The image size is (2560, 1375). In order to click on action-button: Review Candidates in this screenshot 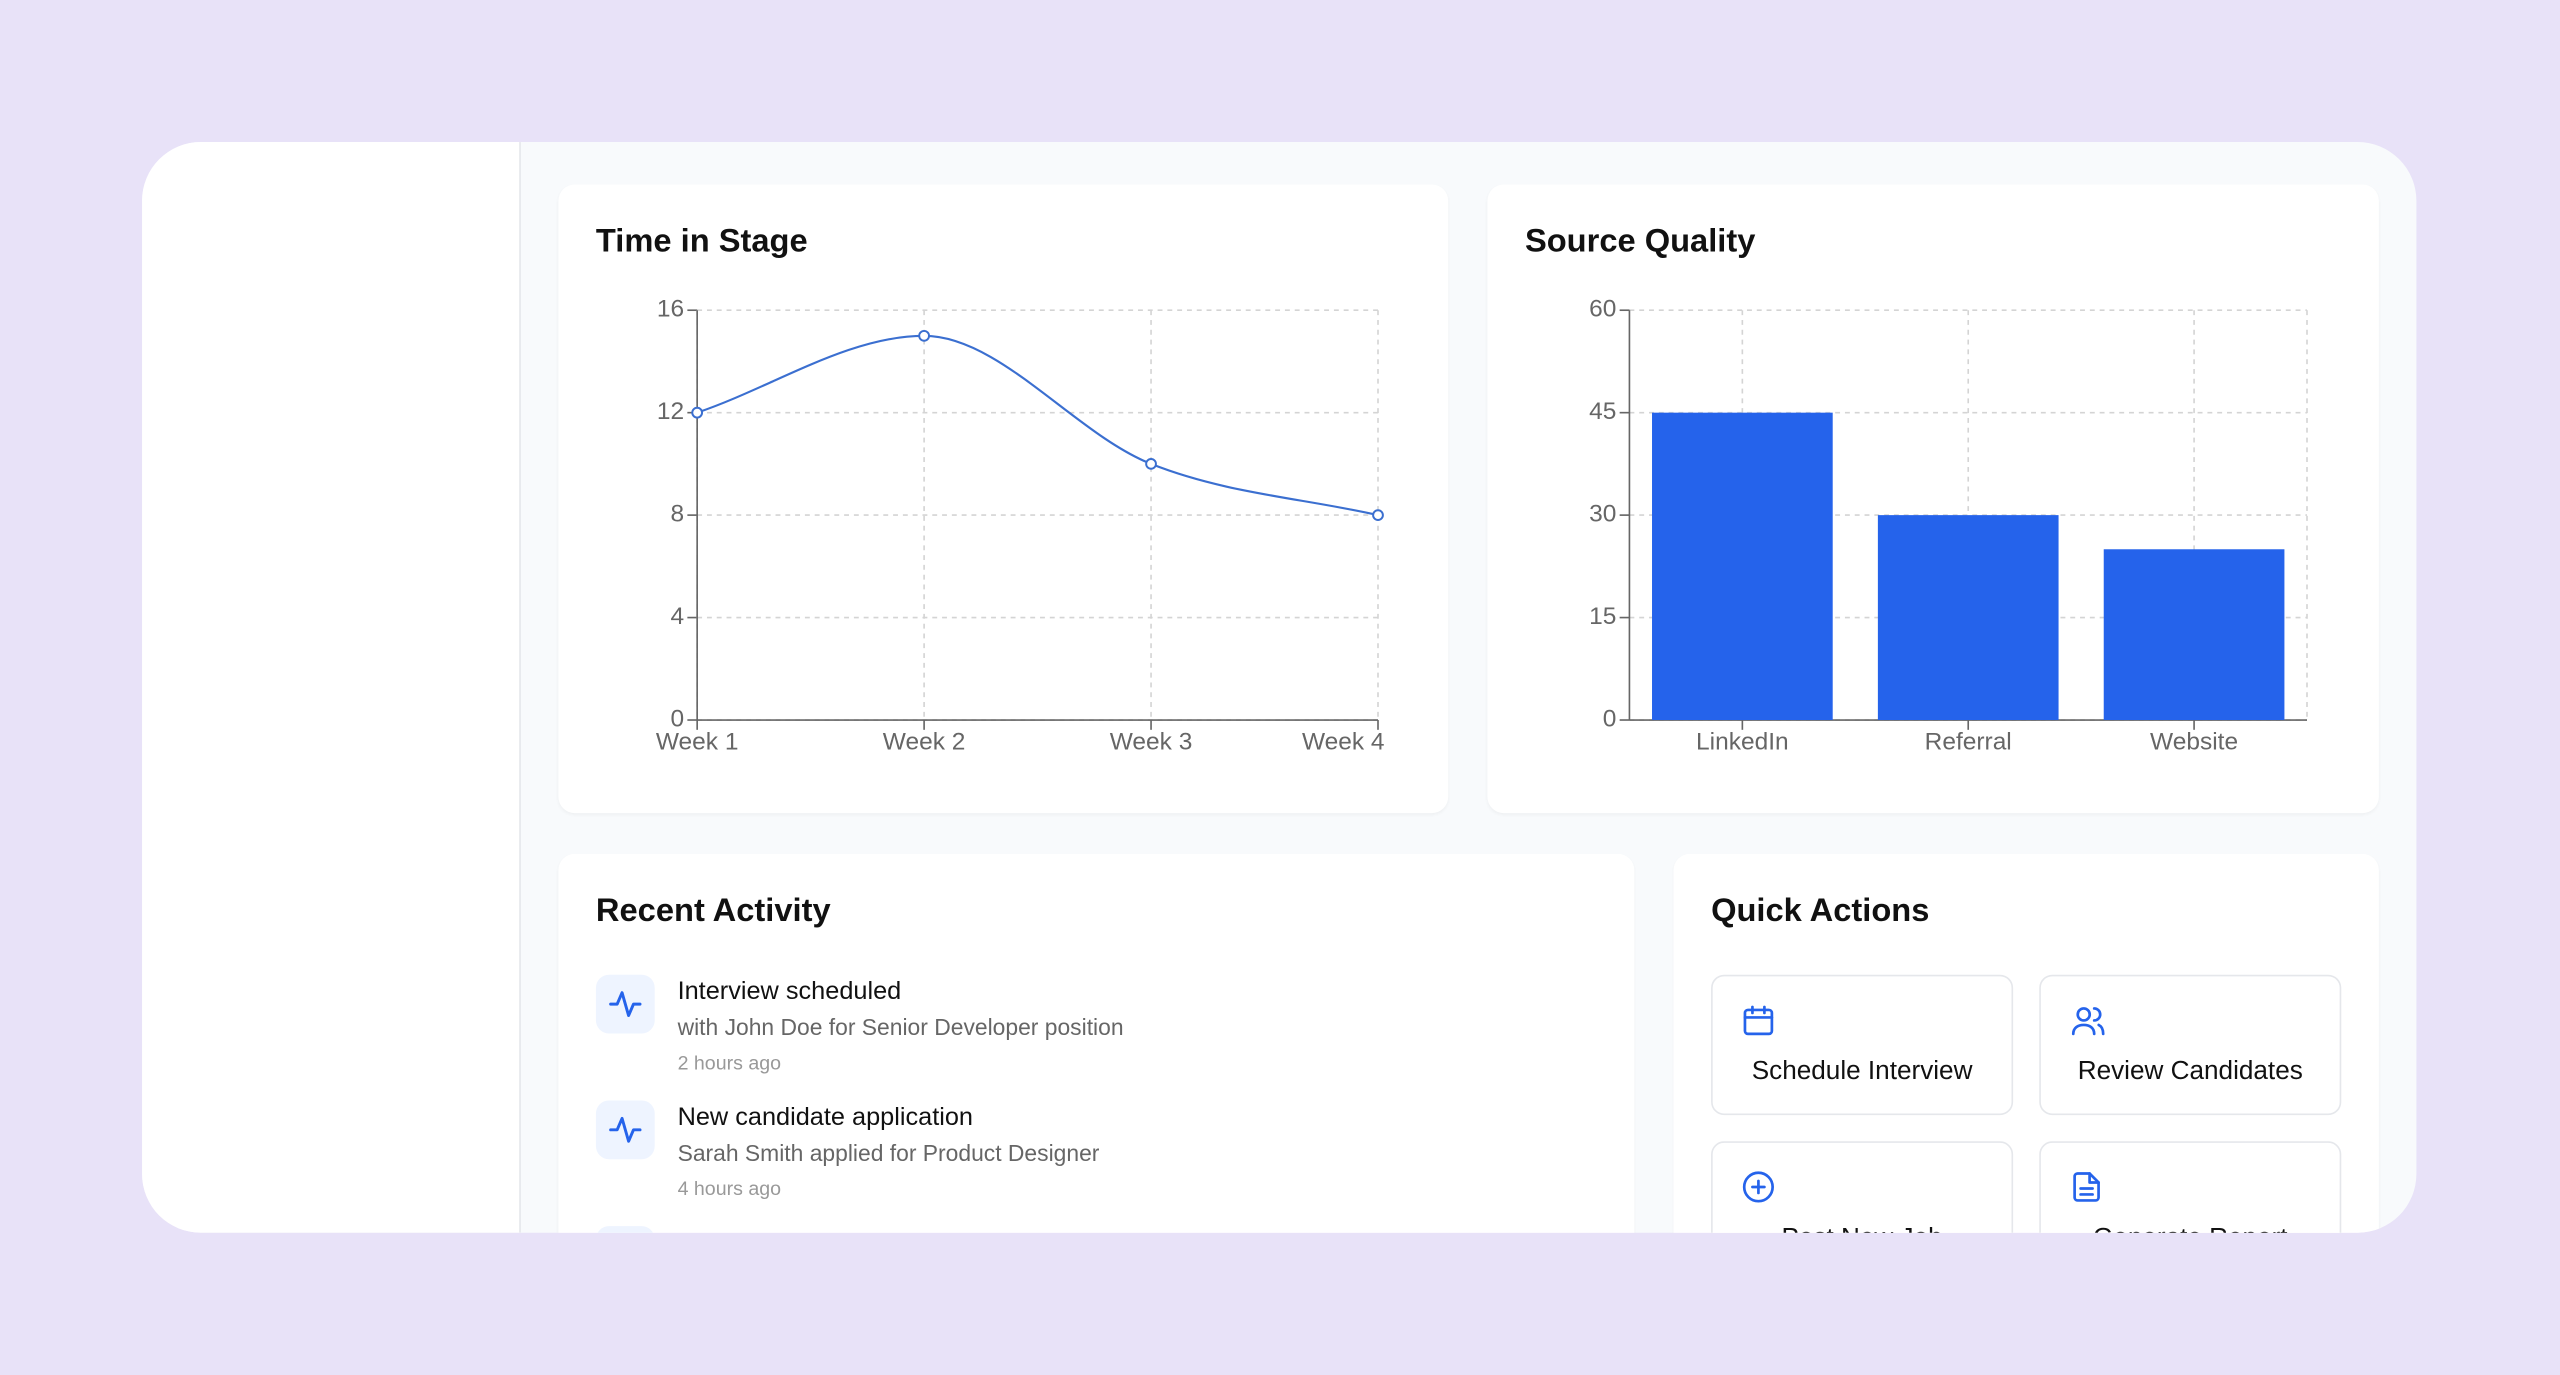, I will do `click(2190, 1045)`.